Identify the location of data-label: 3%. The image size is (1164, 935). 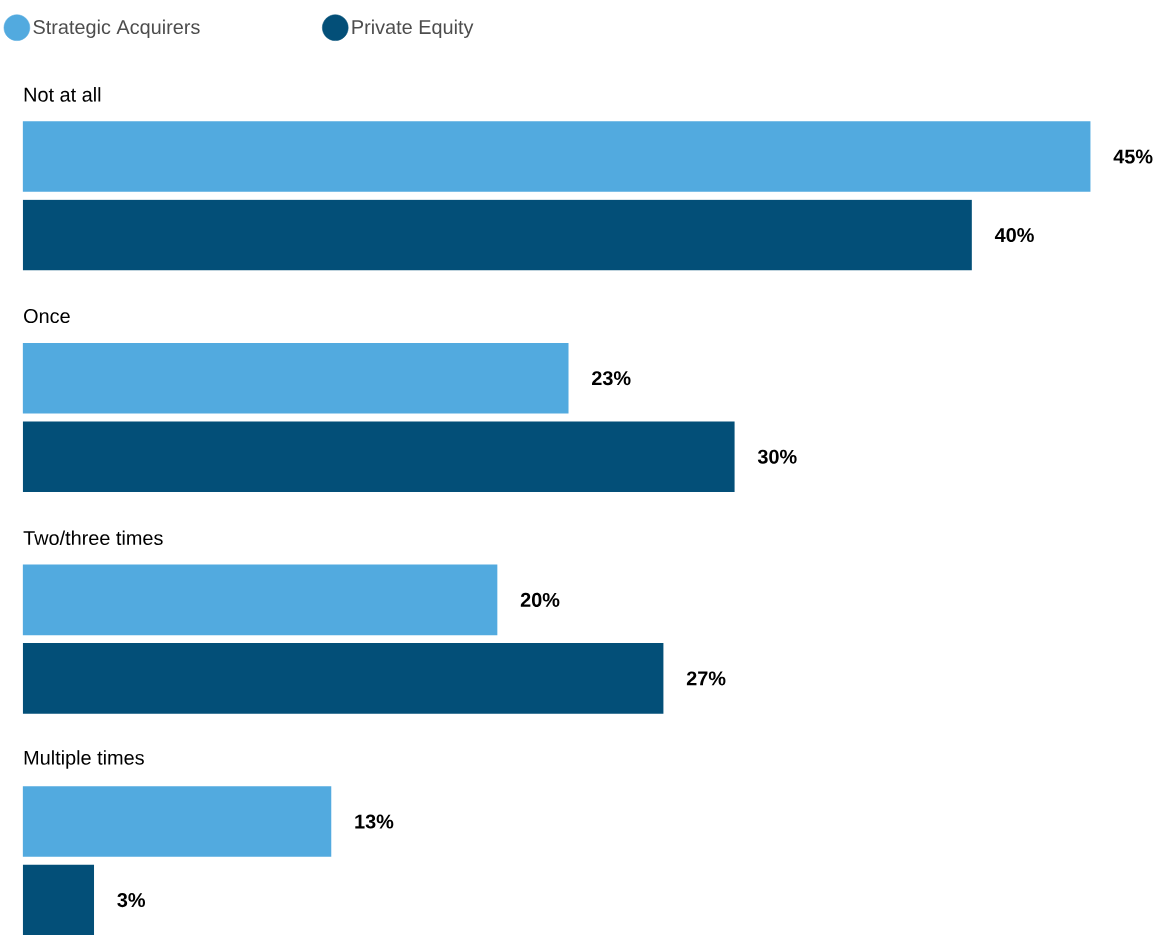
(131, 899).